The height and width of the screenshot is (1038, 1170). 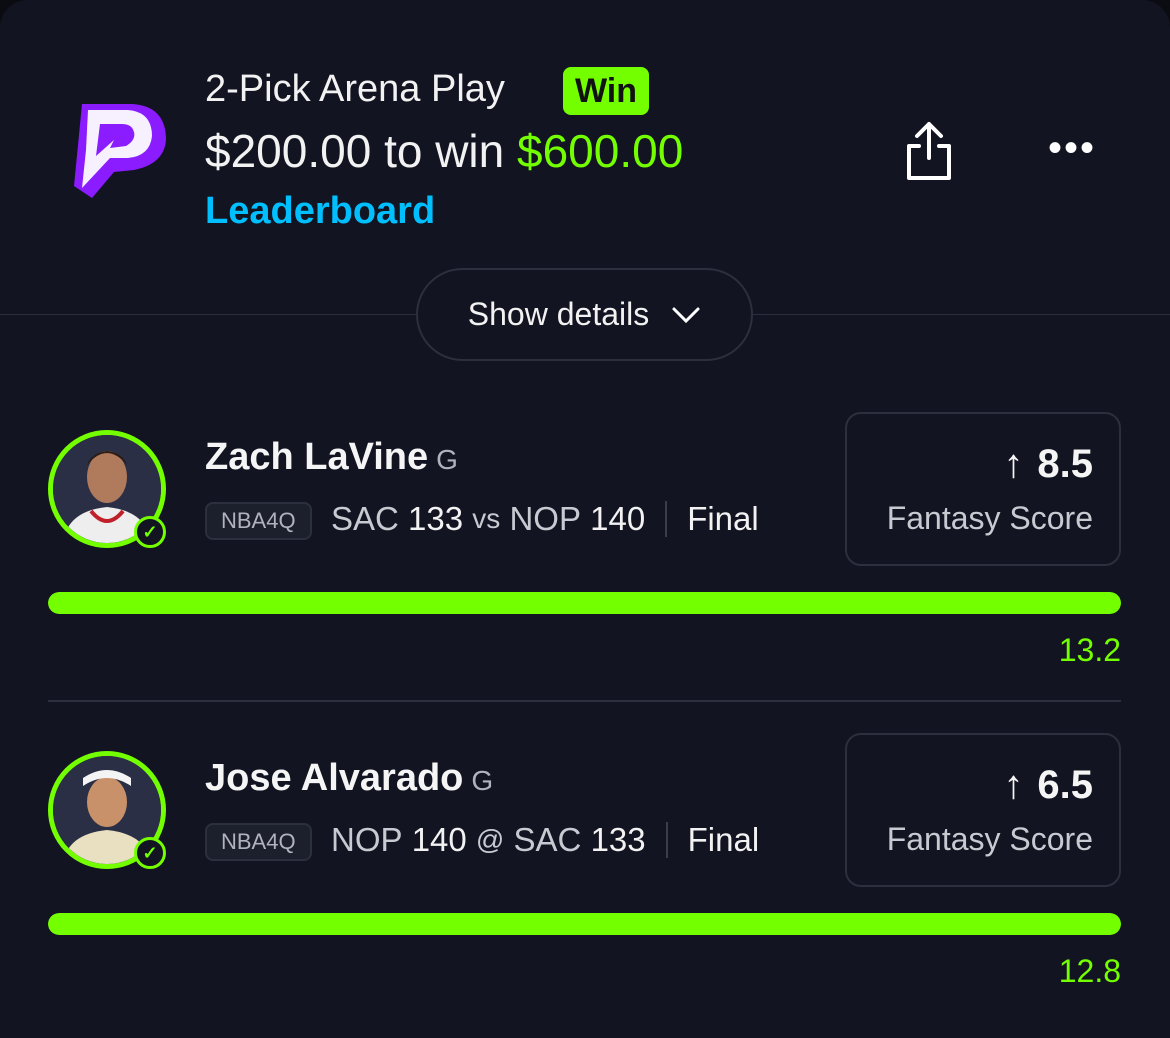 I want to click on show-details-label: Show details, so click(x=558, y=314).